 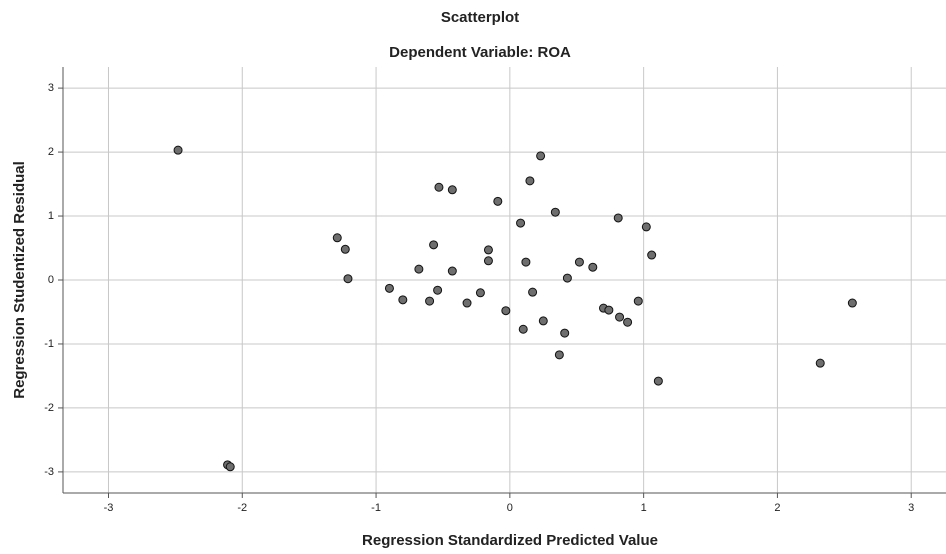 I want to click on y-tick-label: 2, so click(x=51, y=152).